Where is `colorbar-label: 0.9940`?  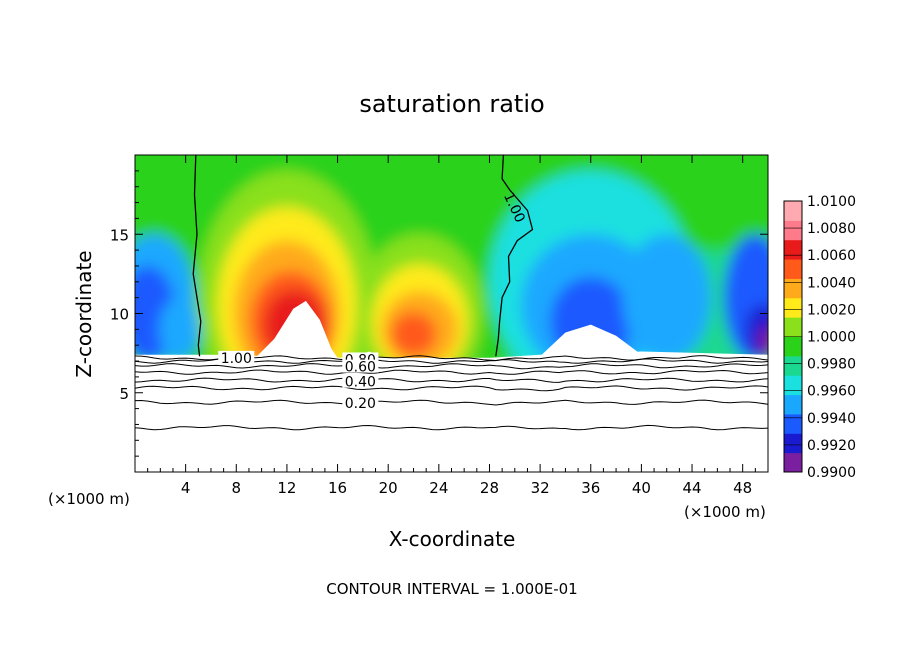
colorbar-label: 0.9940 is located at coordinates (831, 419).